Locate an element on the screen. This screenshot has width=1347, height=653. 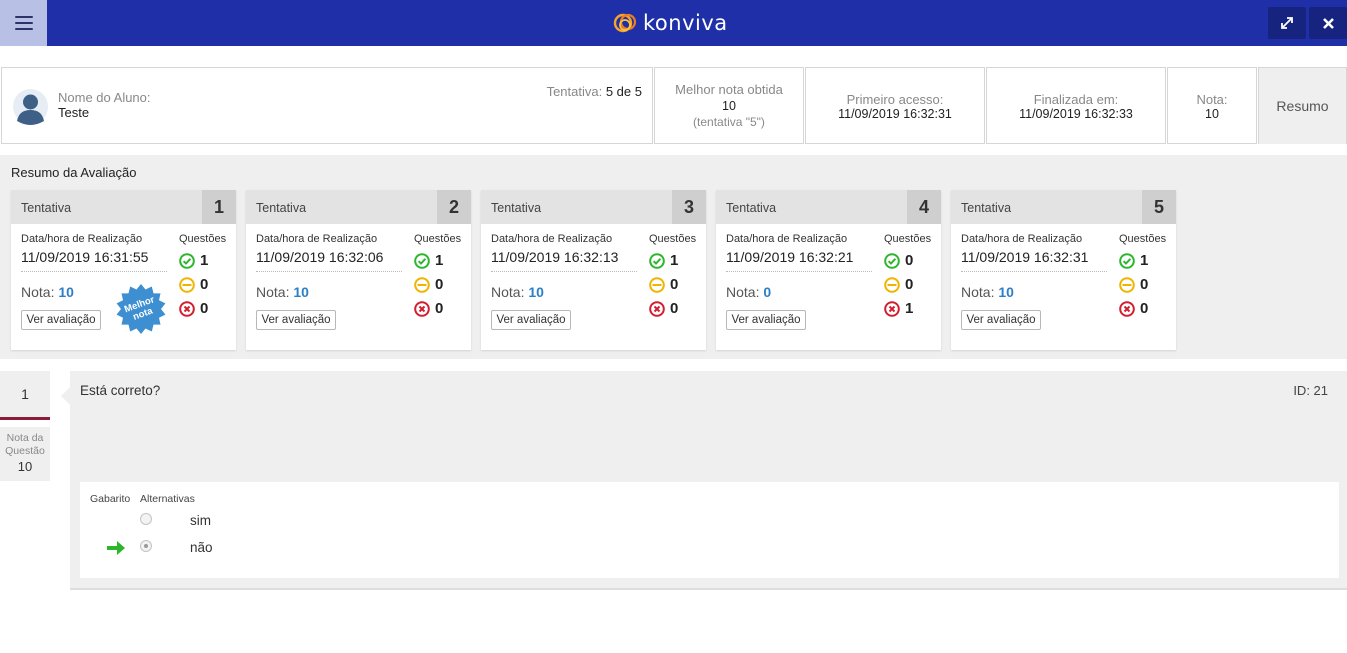
konviva-logo-icon is located at coordinates (625, 23).